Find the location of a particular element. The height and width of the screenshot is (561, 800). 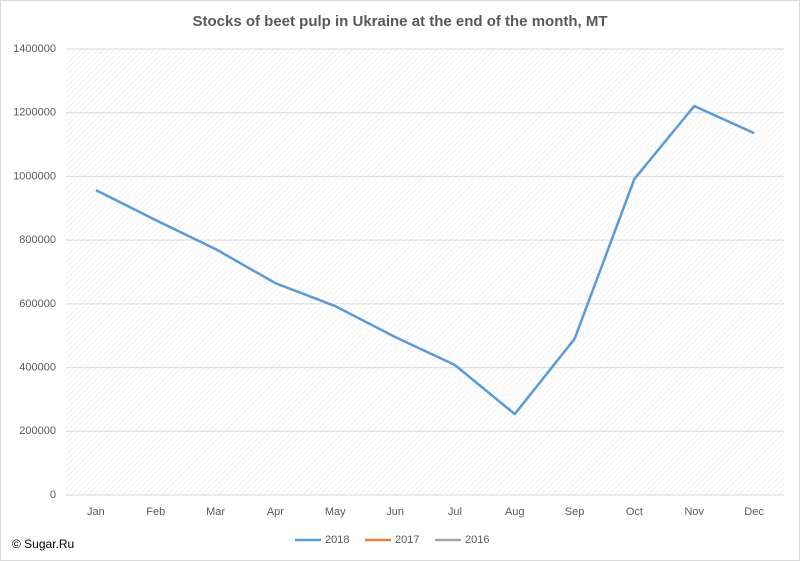

x-tick-label: Aug is located at coordinates (515, 512).